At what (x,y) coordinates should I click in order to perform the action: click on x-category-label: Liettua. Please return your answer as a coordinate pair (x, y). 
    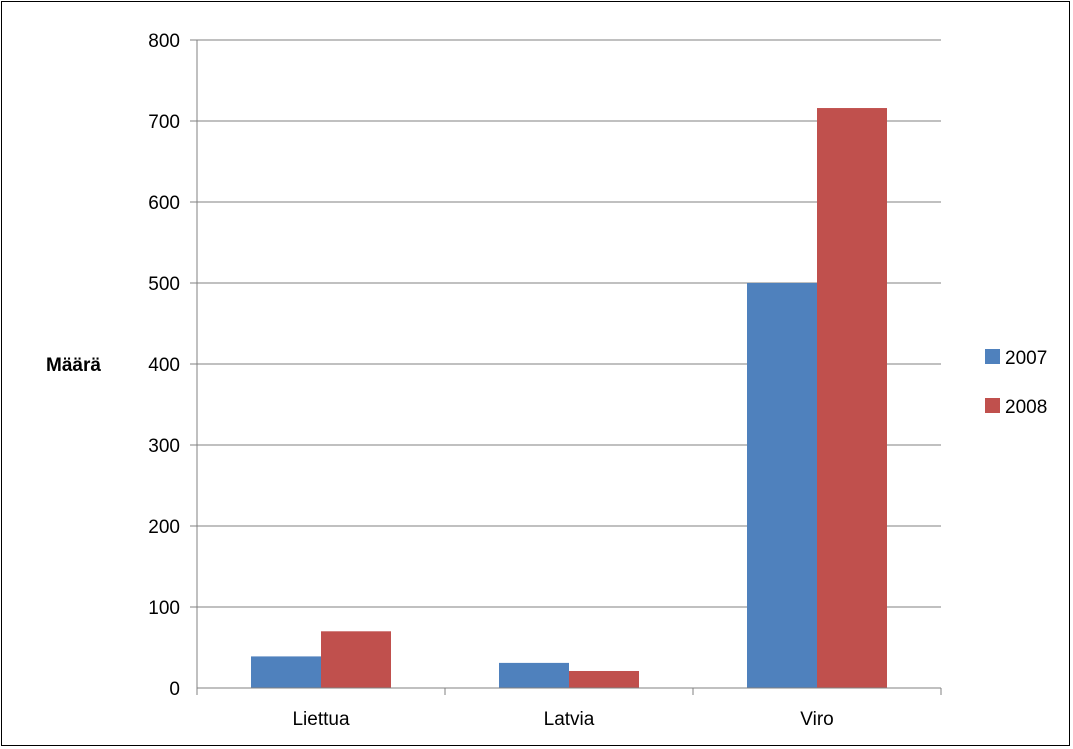
    Looking at the image, I should click on (320, 719).